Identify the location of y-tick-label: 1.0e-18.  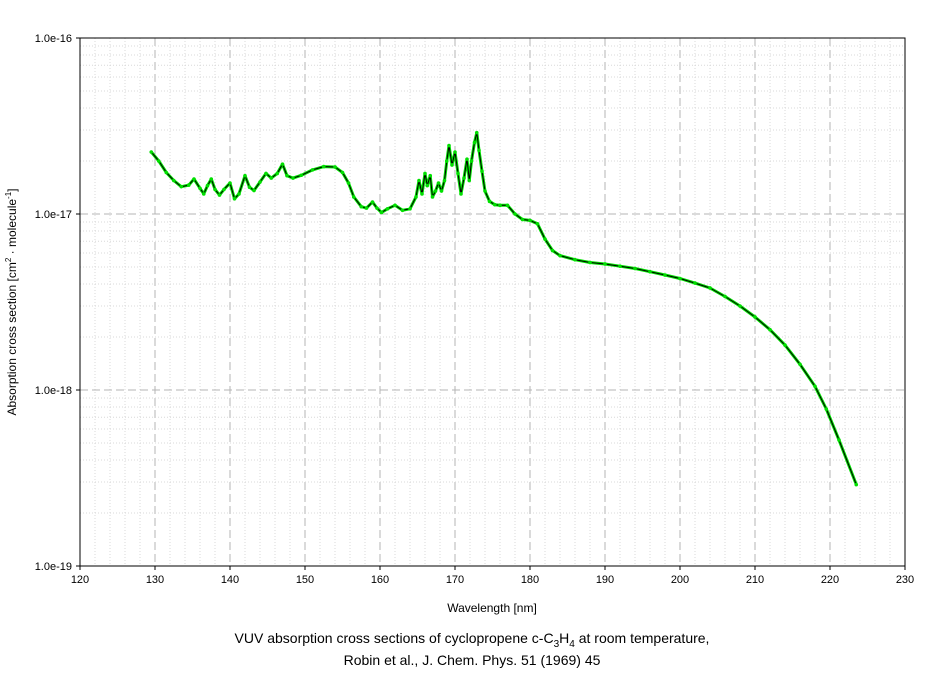
(53, 391).